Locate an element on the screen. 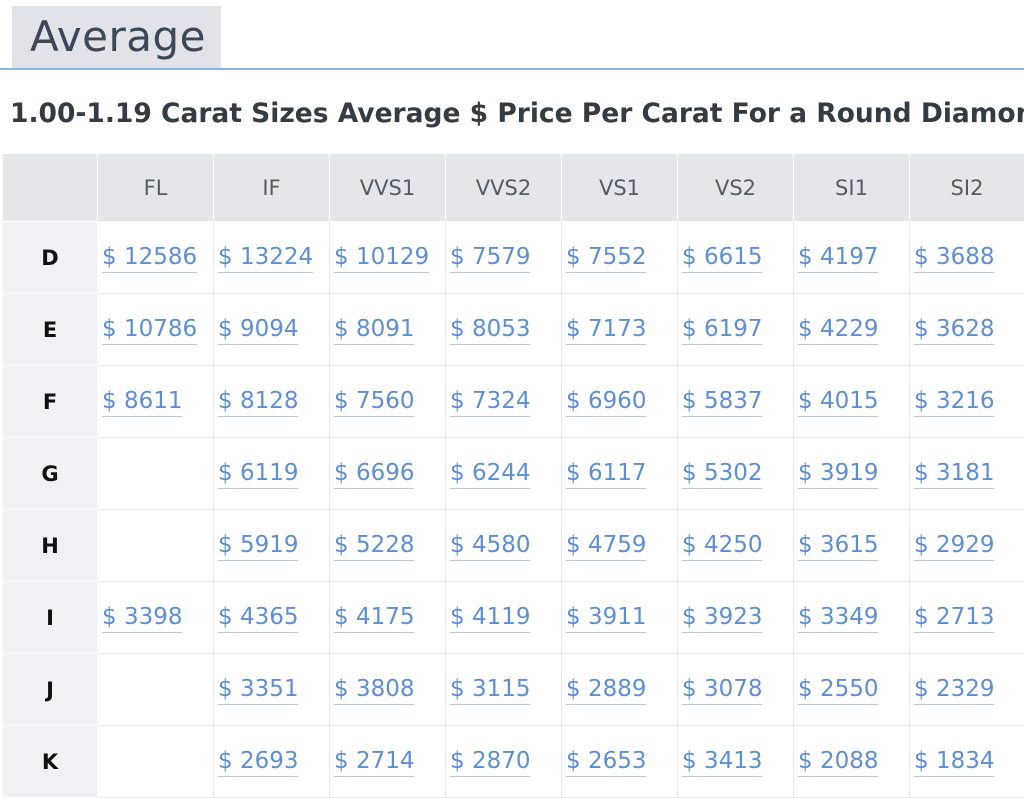 This screenshot has height=798, width=1024. price-link: $ 8091 is located at coordinates (374, 329).